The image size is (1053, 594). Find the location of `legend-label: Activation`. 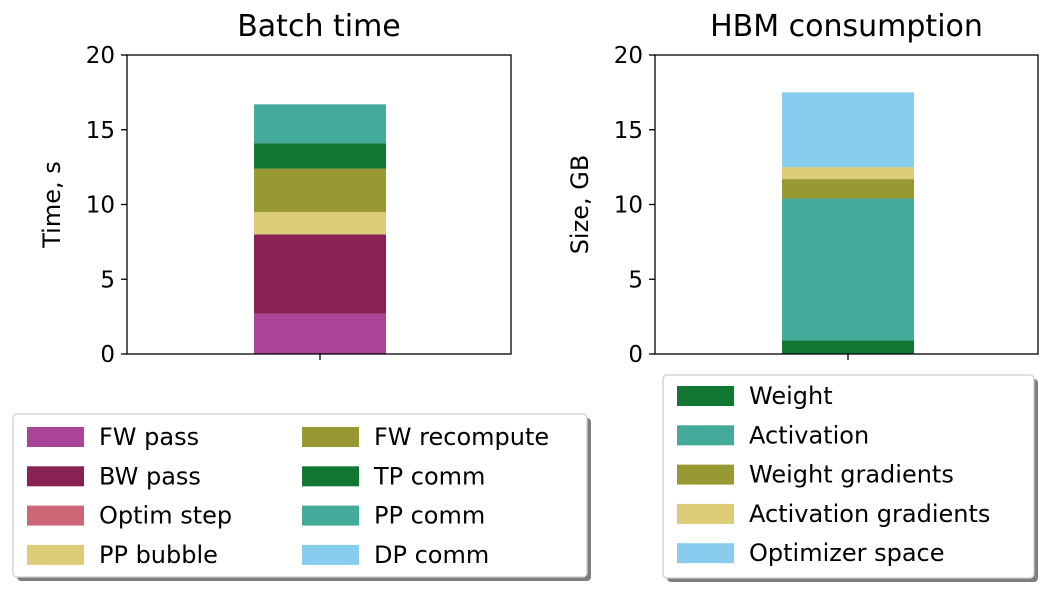

legend-label: Activation is located at coordinates (809, 435).